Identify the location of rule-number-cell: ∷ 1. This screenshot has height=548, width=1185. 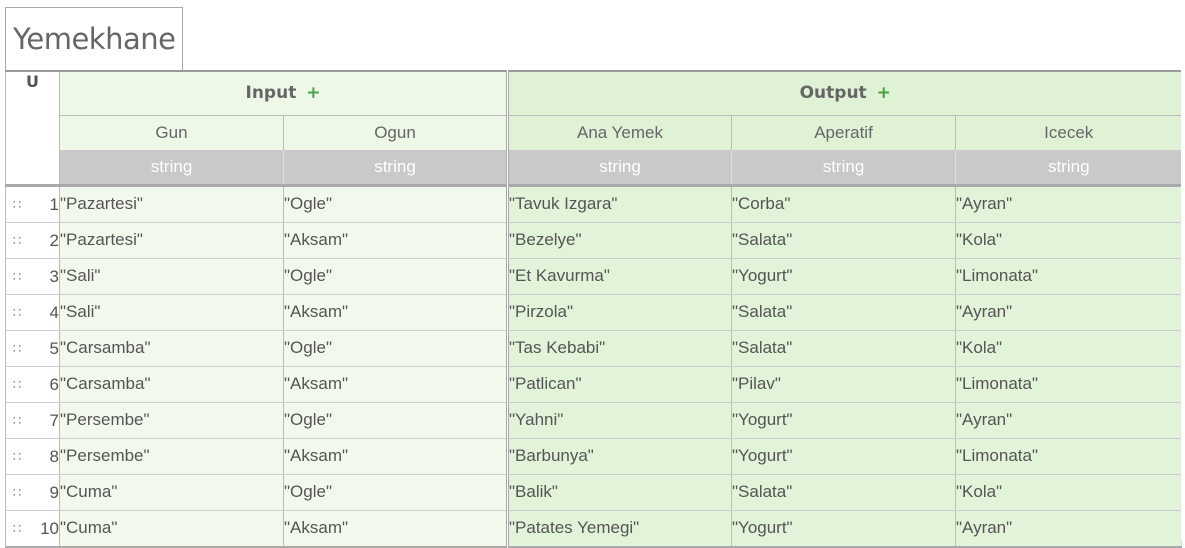
(32, 204).